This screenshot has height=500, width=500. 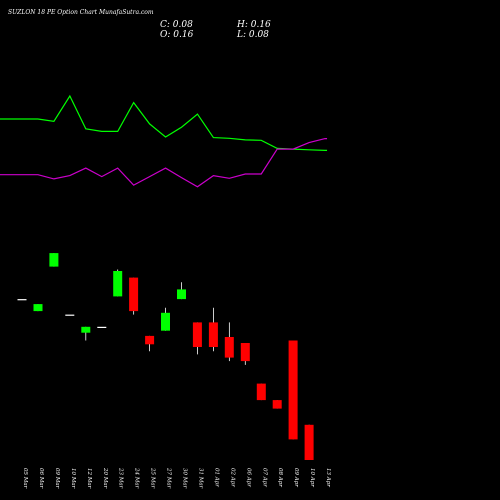 I want to click on x-tick-label: 01 Apr, so click(x=216, y=477).